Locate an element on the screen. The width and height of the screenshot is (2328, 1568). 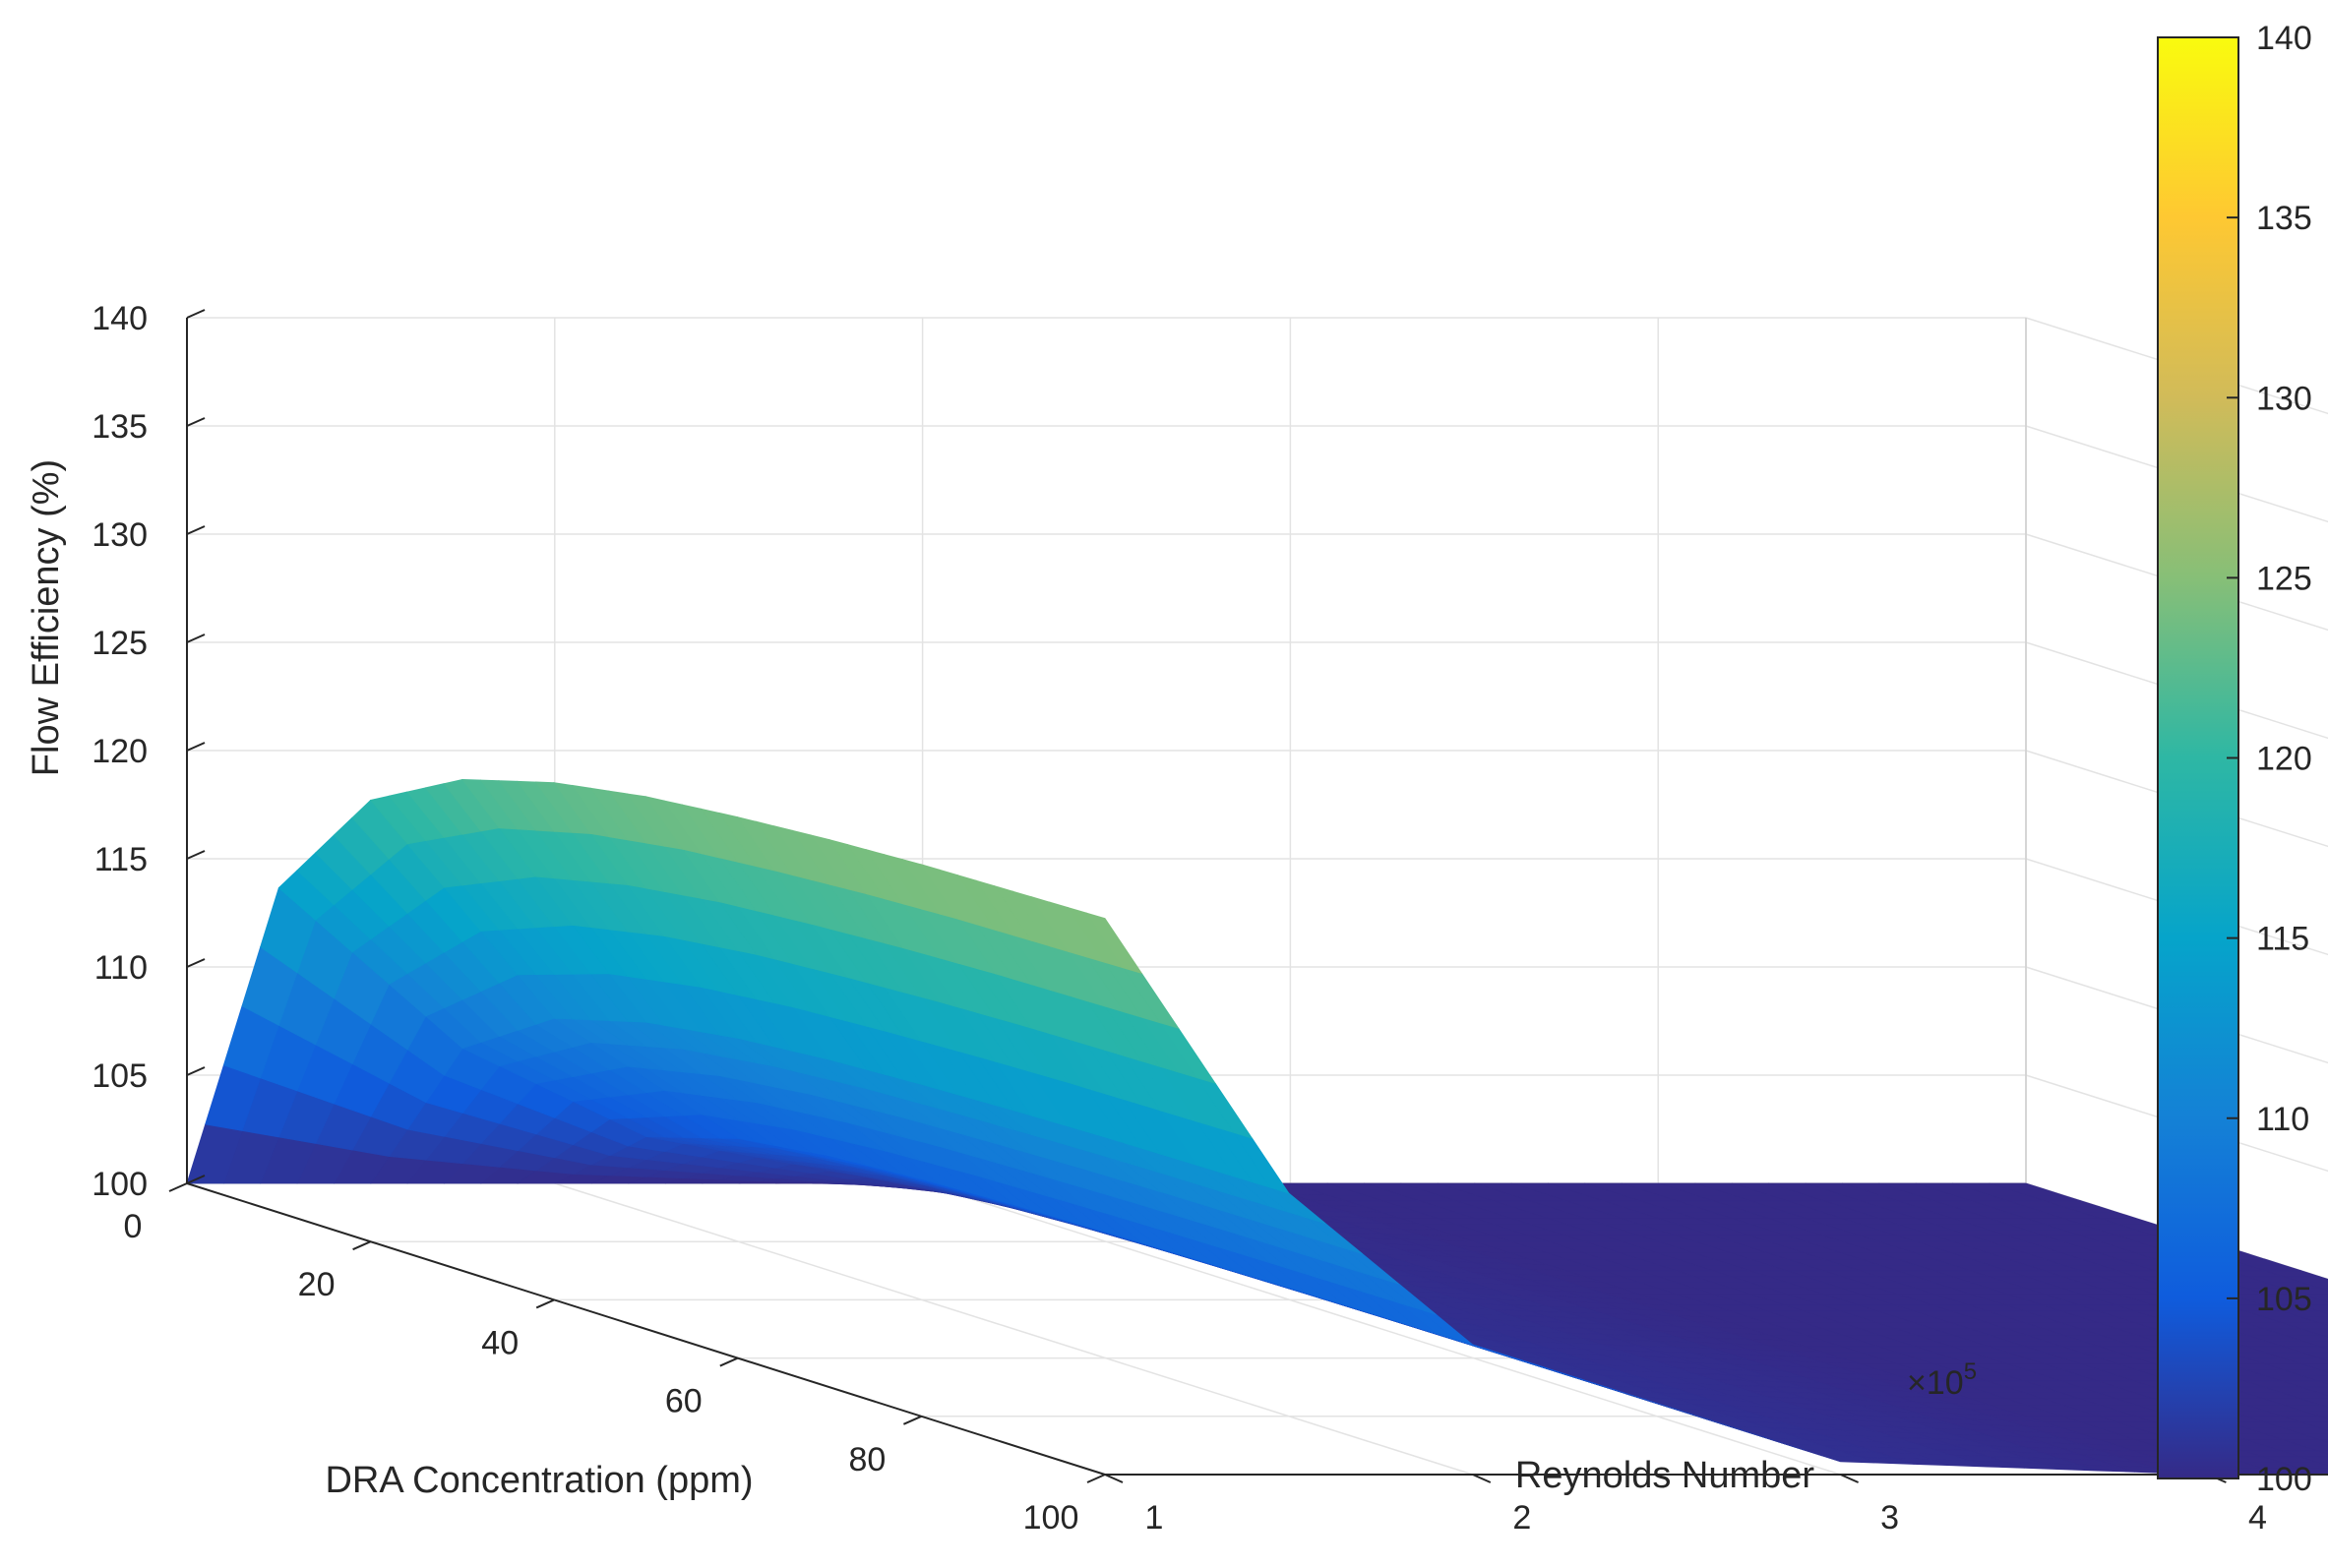
z-tick-label: 110 is located at coordinates (121, 968).